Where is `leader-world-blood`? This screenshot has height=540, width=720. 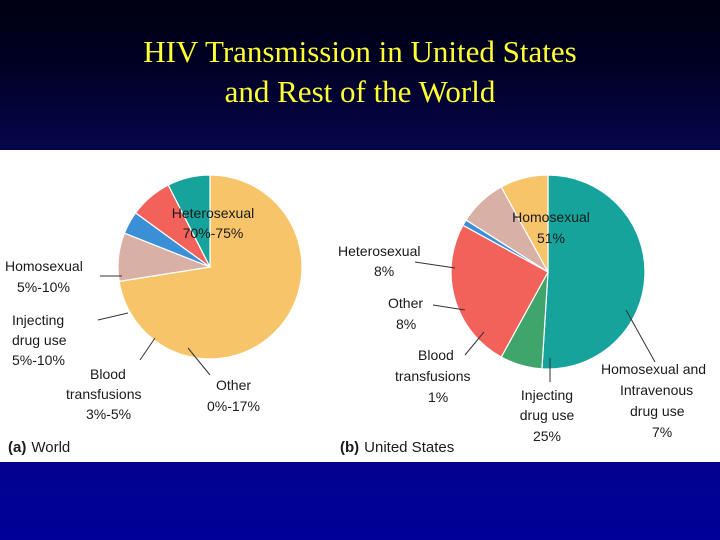
leader-world-blood is located at coordinates (147, 349).